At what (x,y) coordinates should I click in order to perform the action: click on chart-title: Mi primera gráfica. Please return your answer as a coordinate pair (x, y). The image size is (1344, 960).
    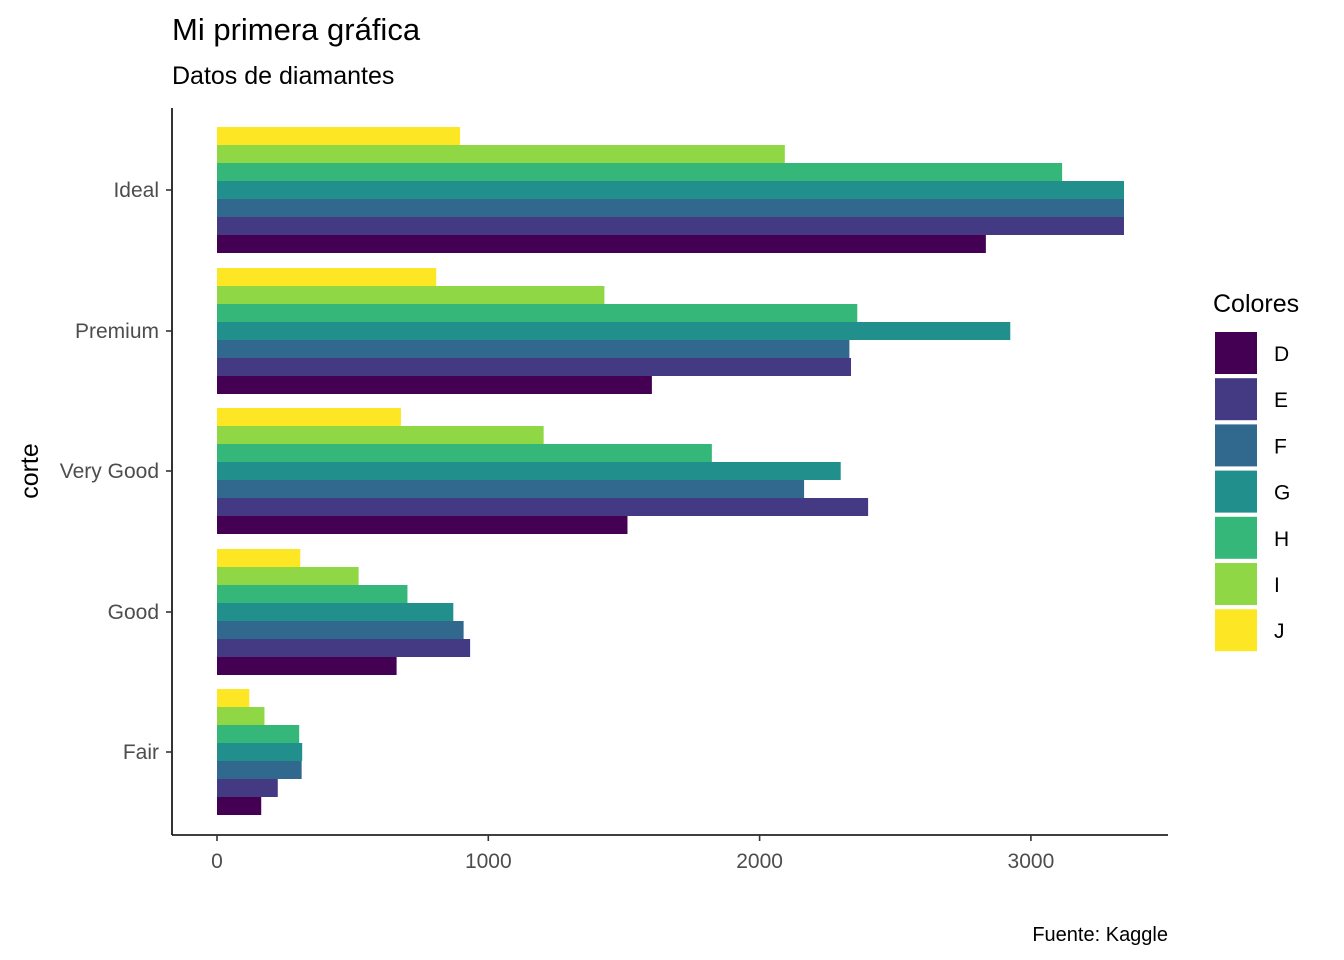
    Looking at the image, I should click on (296, 29).